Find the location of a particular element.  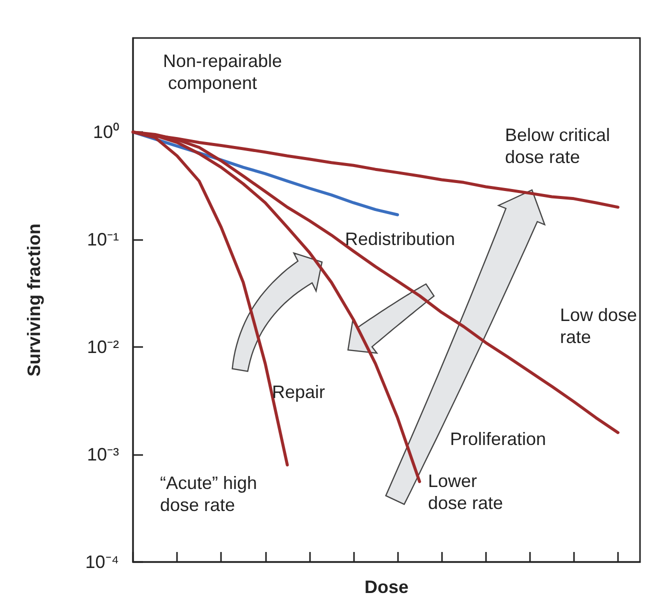

y-tick-label: 10⁻² is located at coordinates (103, 347).